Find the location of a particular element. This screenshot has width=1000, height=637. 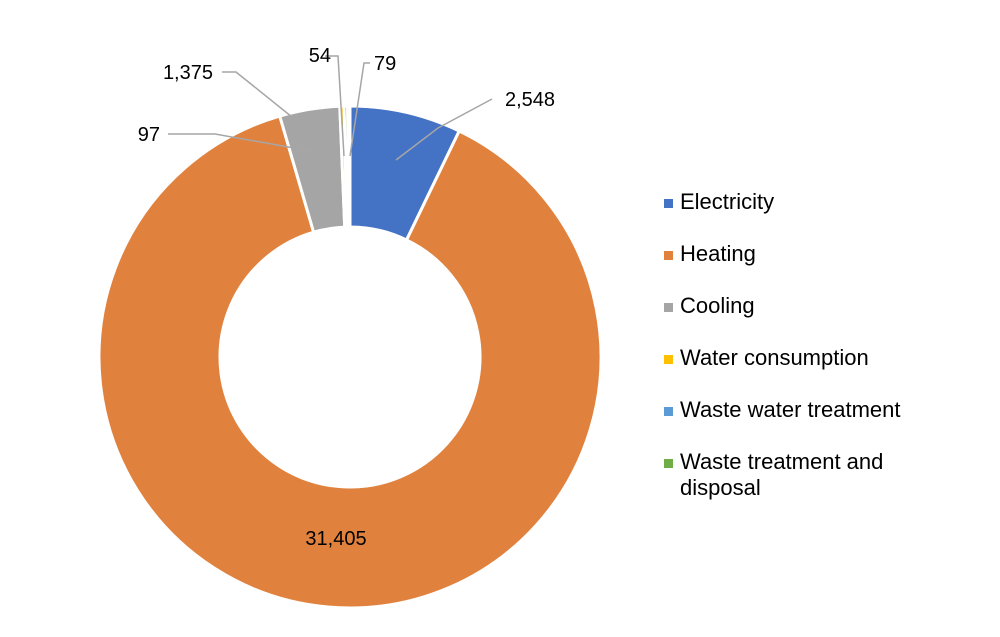

slice-waste-water-treatment is located at coordinates (349, 166).